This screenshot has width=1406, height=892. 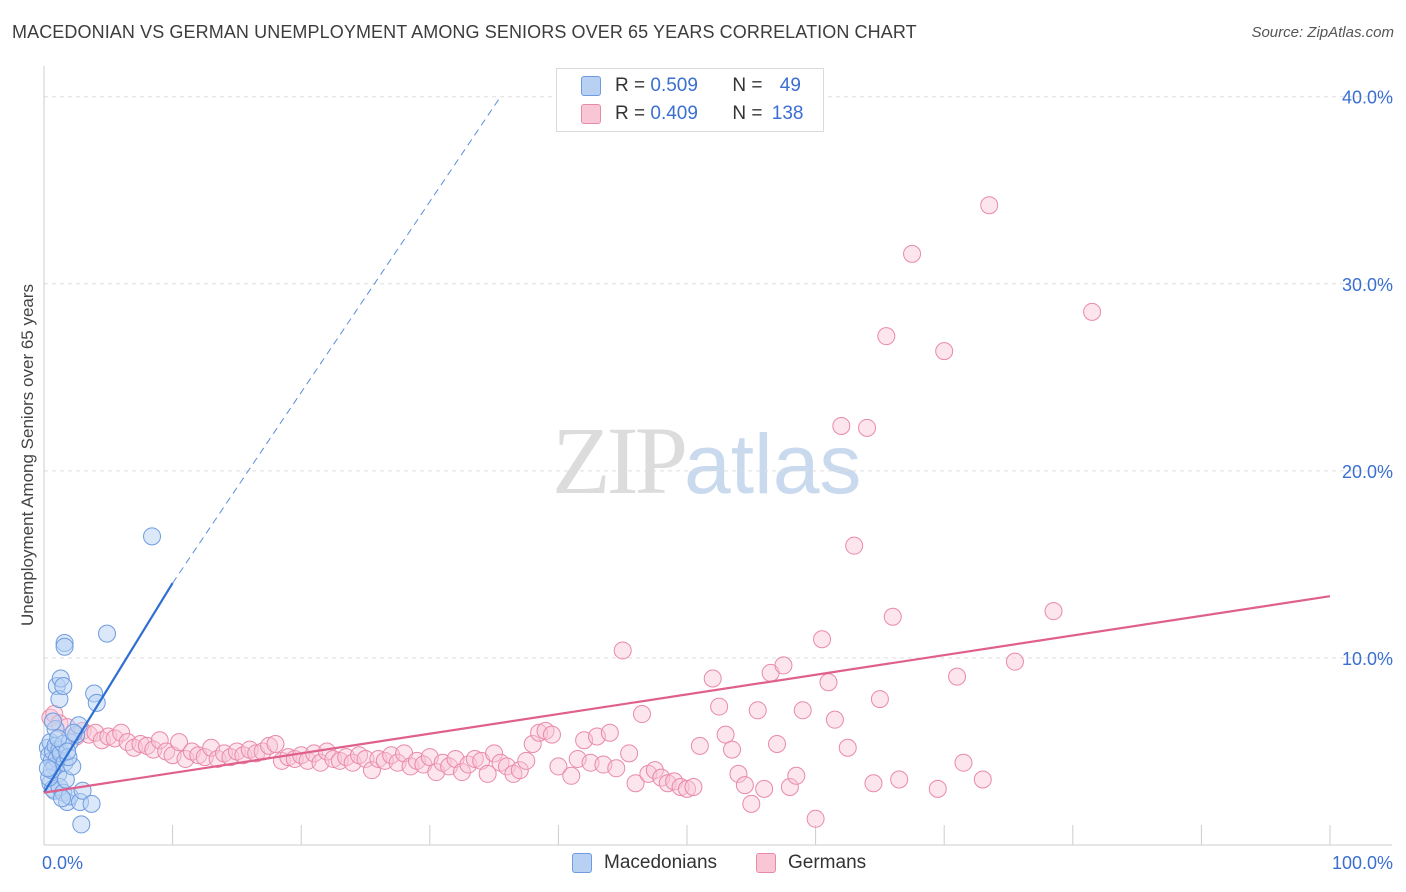 What do you see at coordinates (1367, 98) in the screenshot?
I see `y-tick-label: 40.0%` at bounding box center [1367, 98].